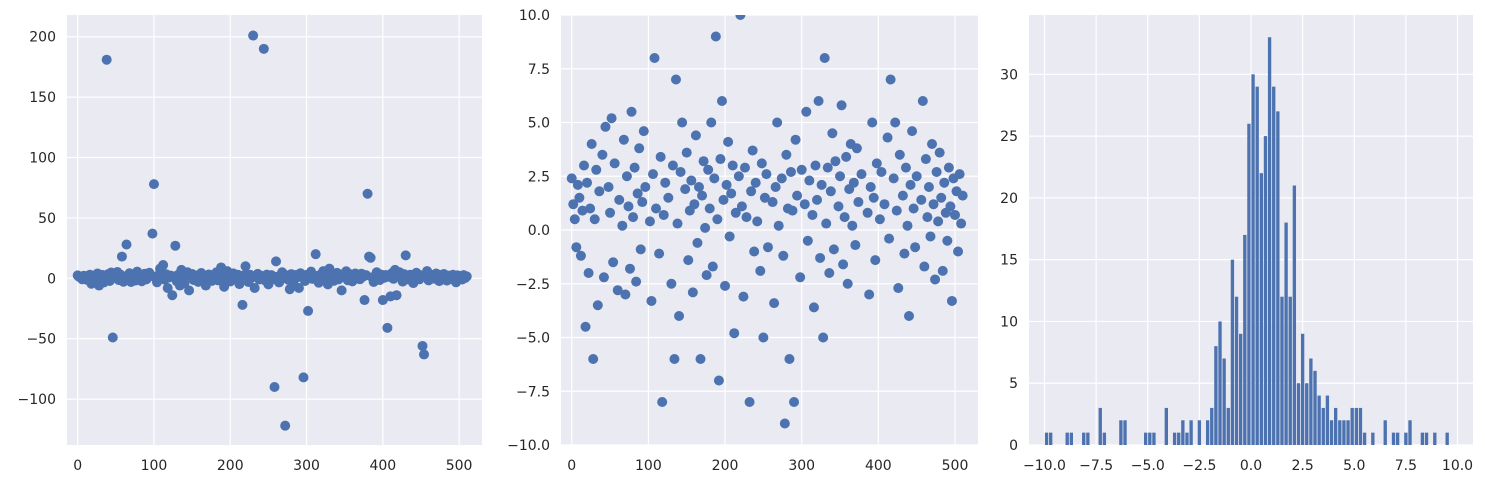  Describe the element at coordinates (1457, 466) in the screenshot. I see `x-tick-label: 10.0` at that location.